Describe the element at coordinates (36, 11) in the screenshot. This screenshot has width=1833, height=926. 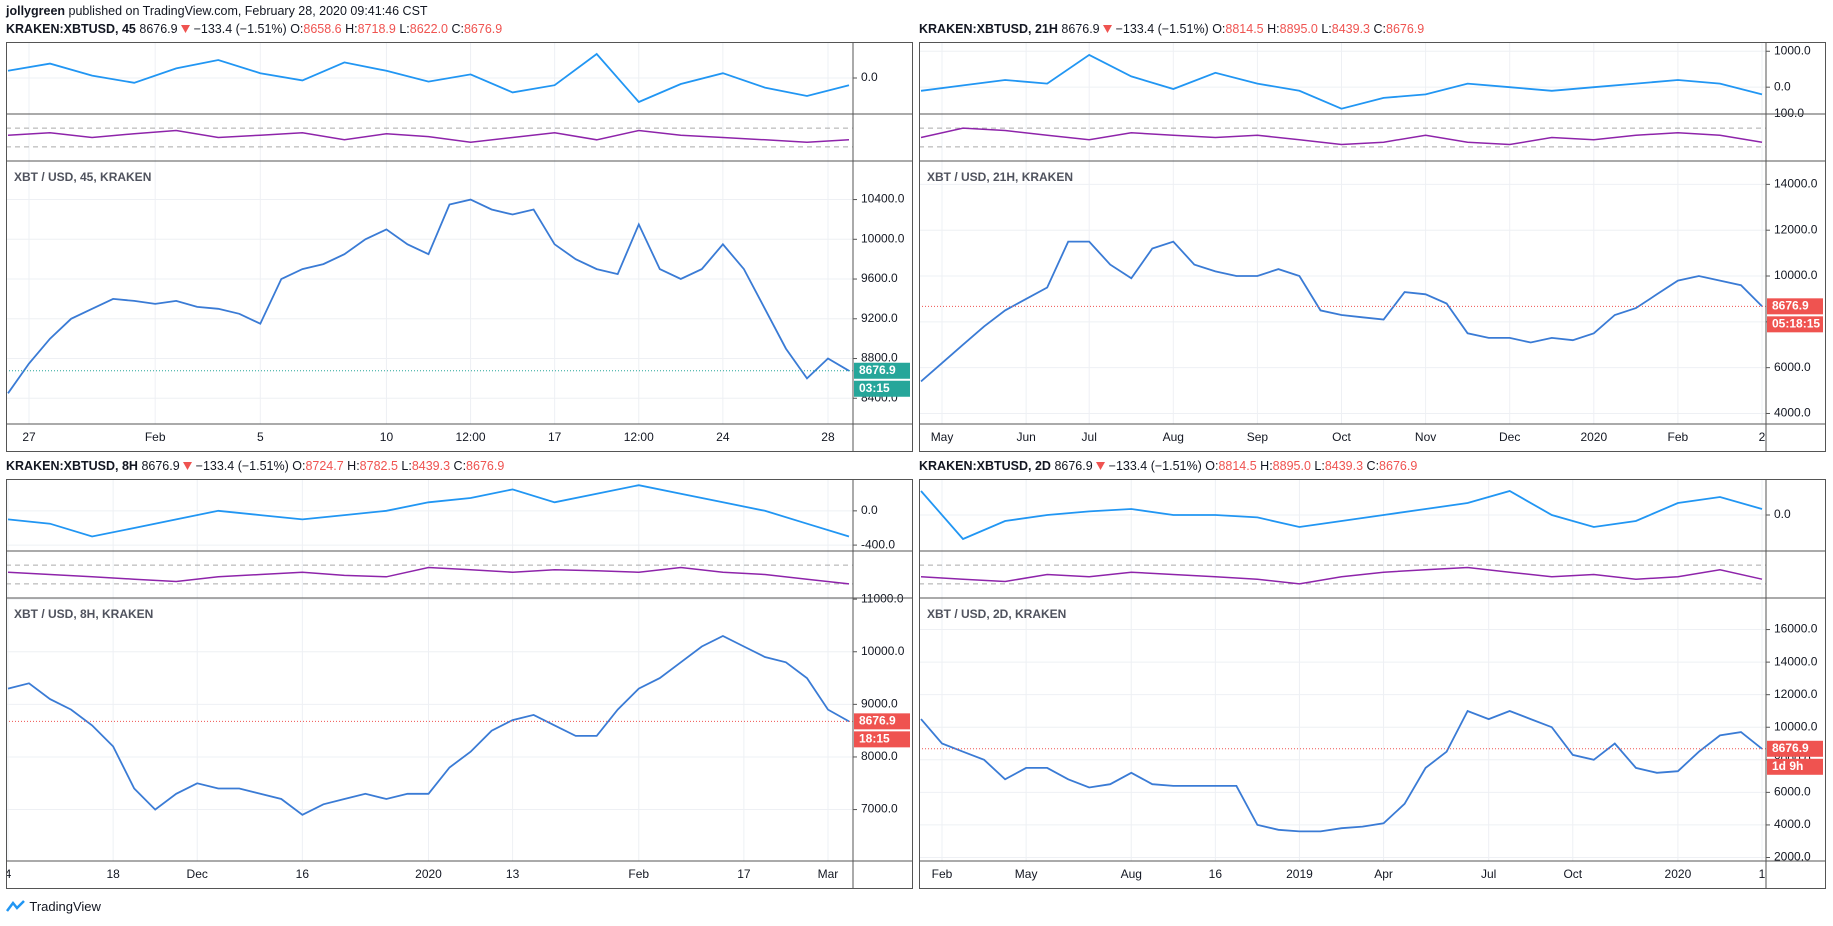
I see `author: jollygreen` at that location.